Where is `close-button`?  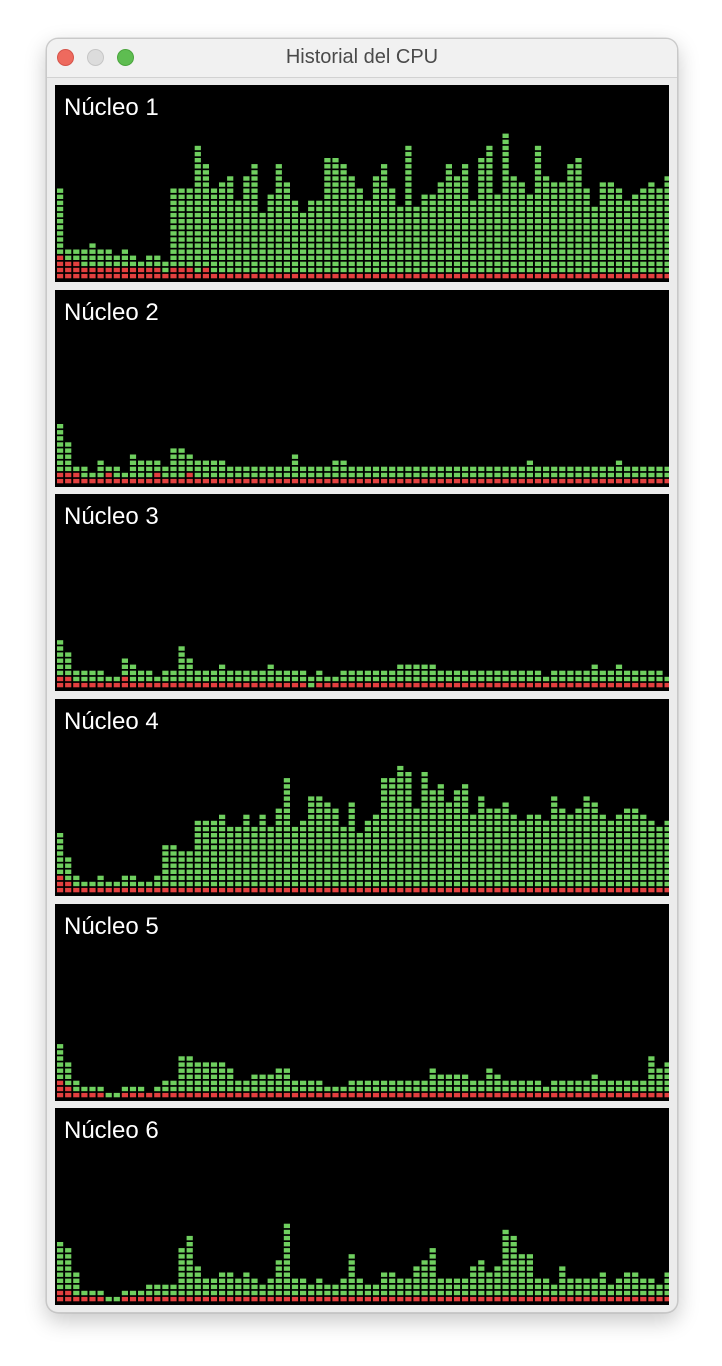
close-button is located at coordinates (65, 57).